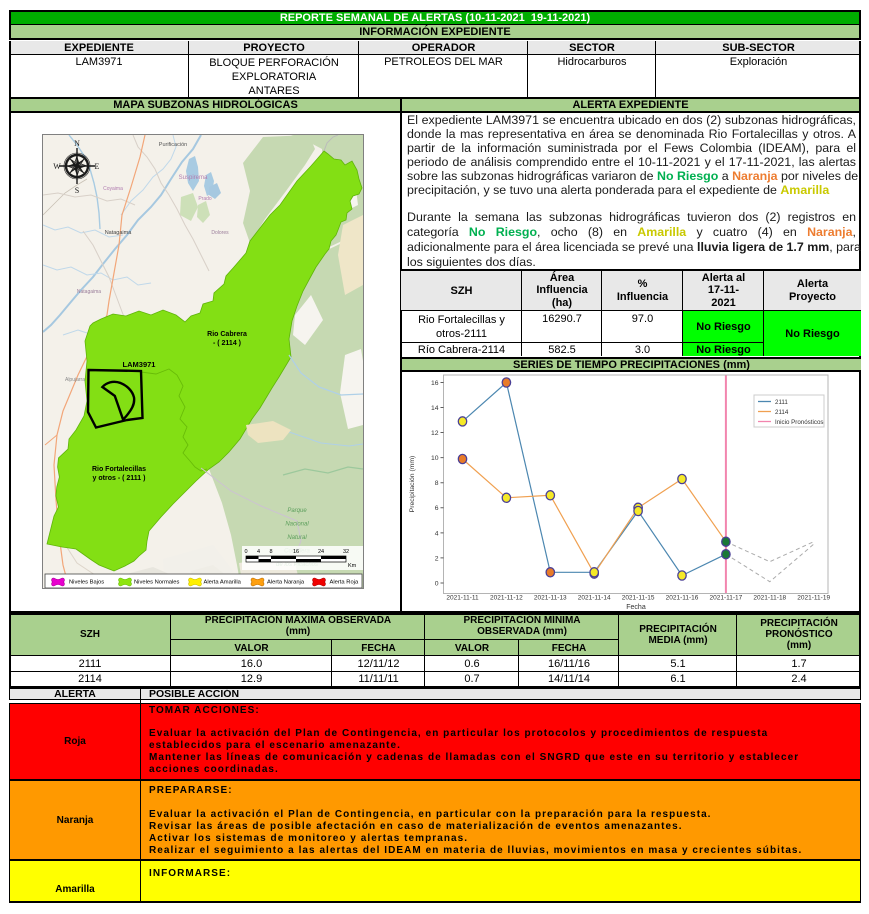 The height and width of the screenshot is (914, 869). I want to click on svg-text: Precipitación (mm), so click(412, 484).